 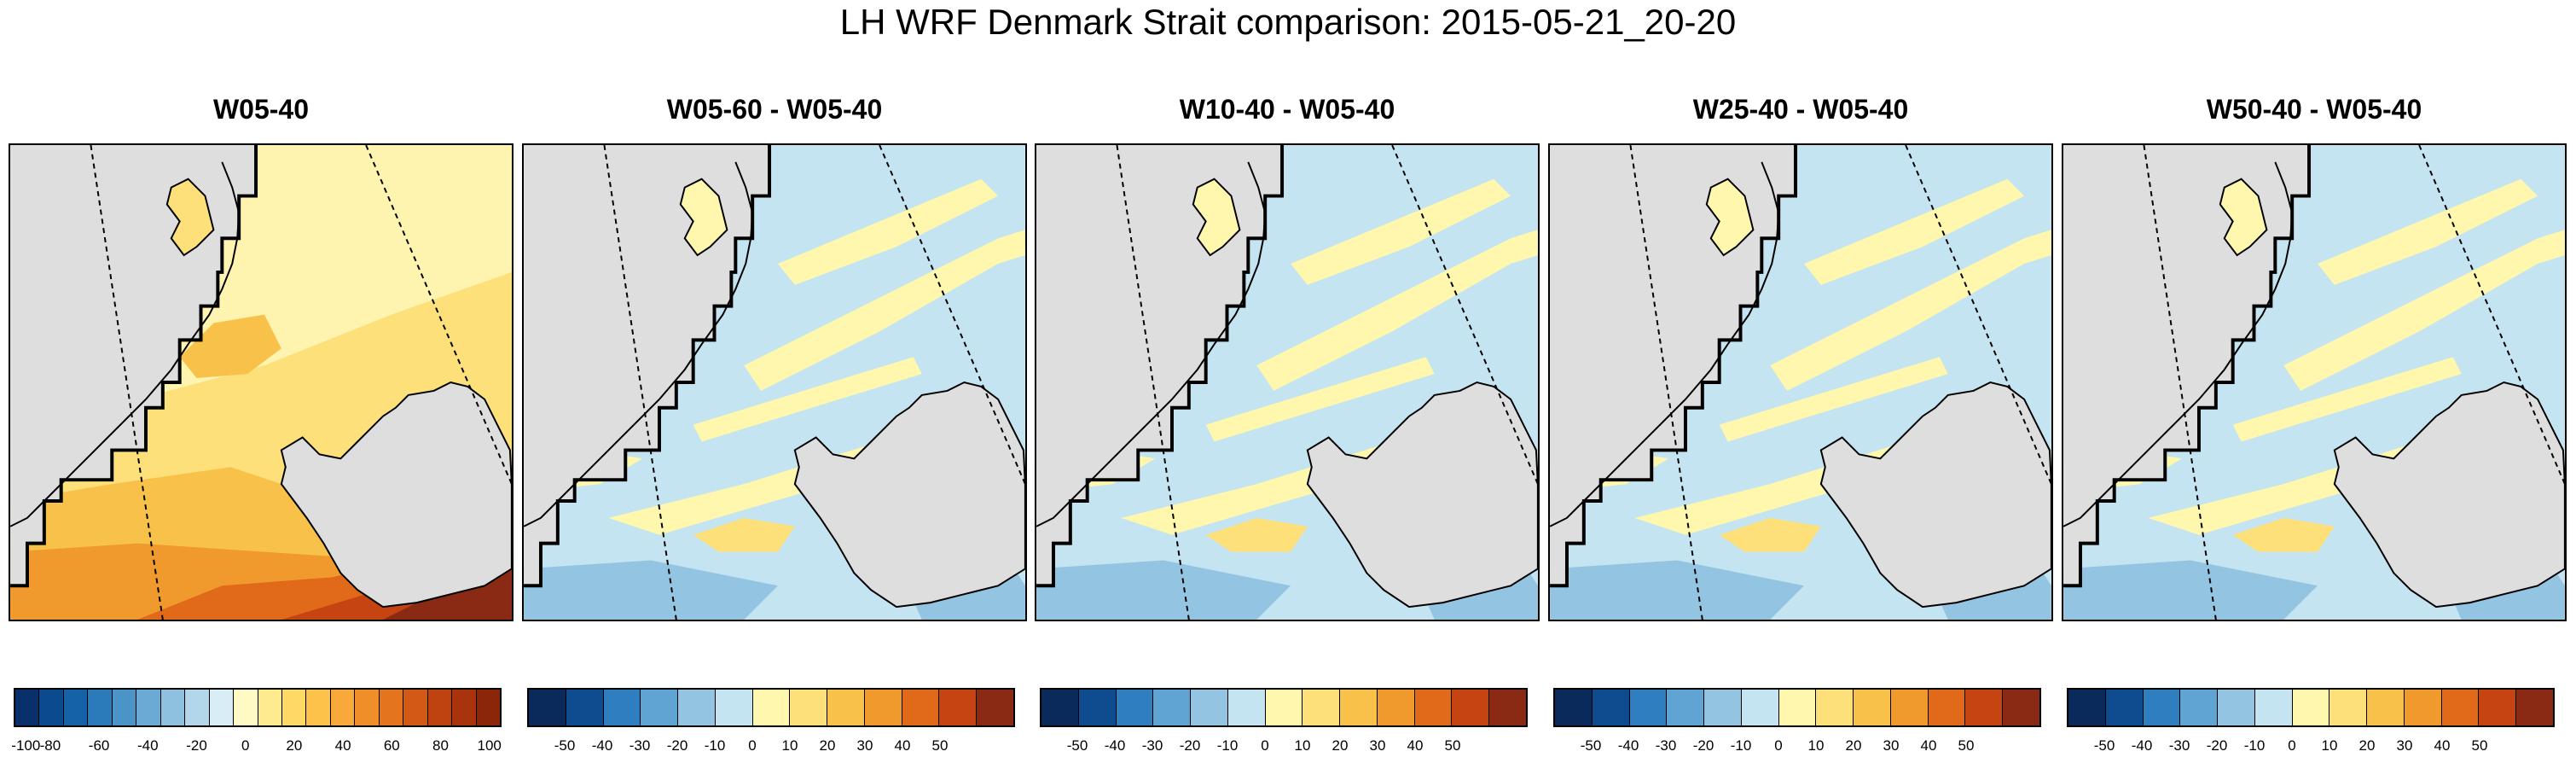 I want to click on colorbar-tick-label: -80, so click(x=50, y=746).